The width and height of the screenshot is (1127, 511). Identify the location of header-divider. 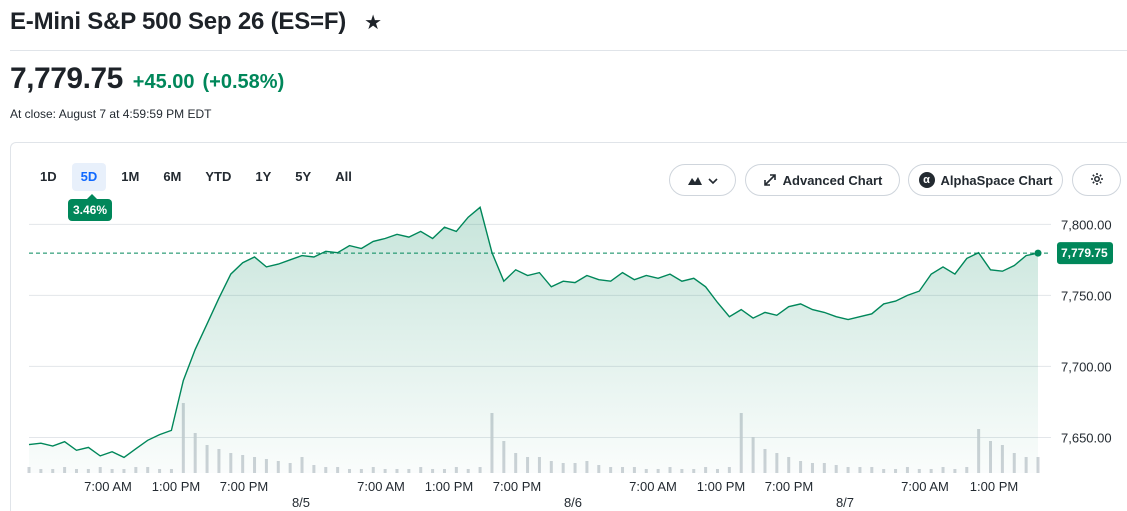
(568, 50).